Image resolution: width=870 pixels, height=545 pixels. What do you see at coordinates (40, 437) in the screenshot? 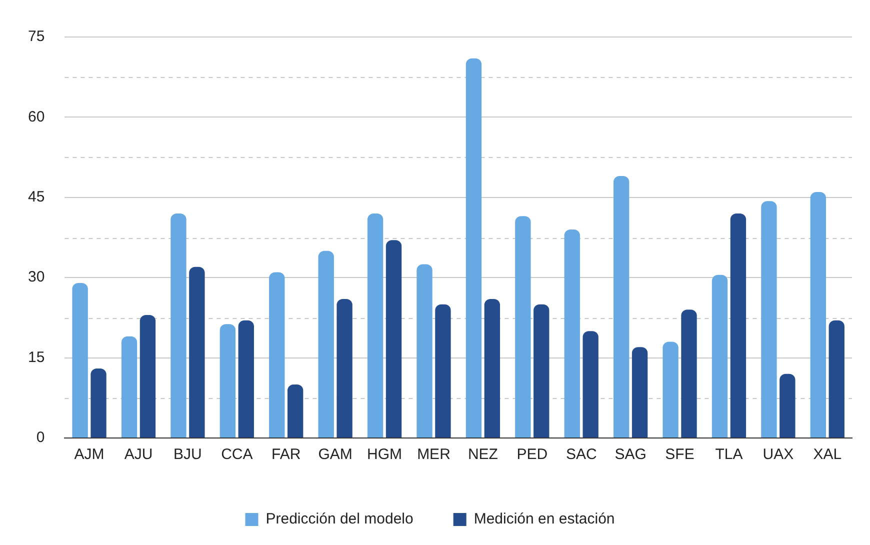
I see `y-tick-label: 0` at bounding box center [40, 437].